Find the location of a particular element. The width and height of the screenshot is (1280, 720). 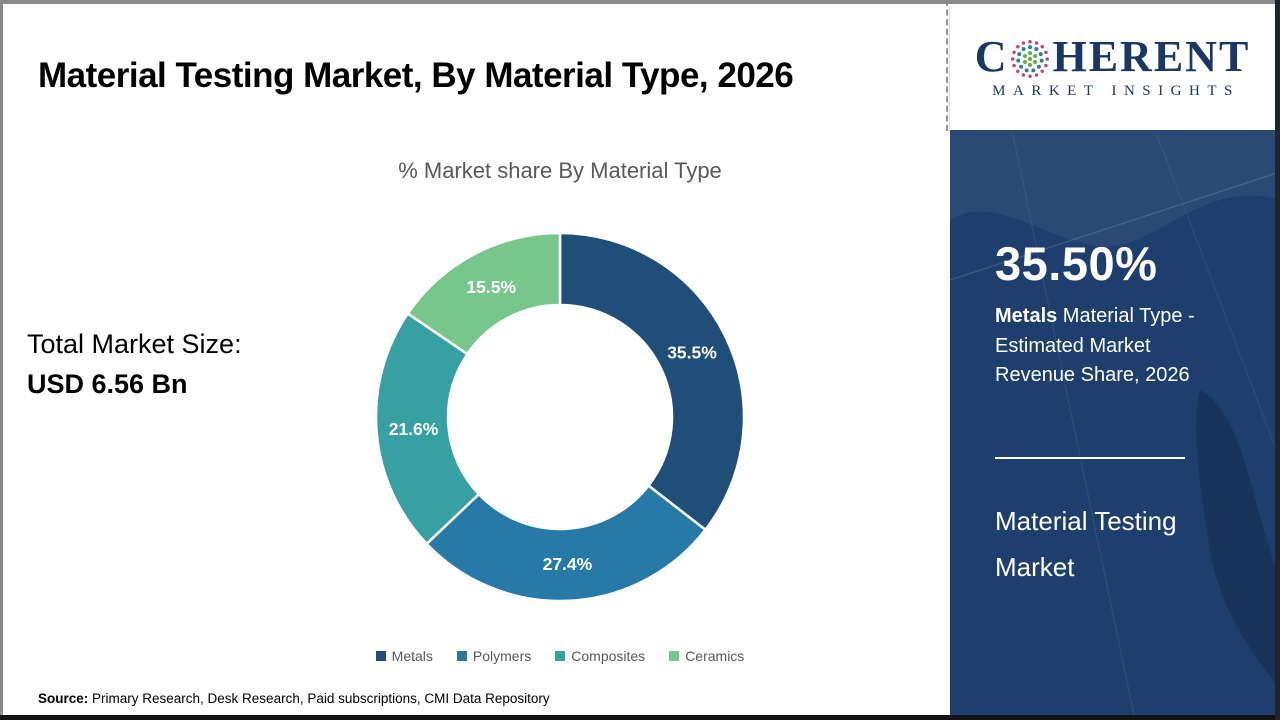

donut-segment-label-metals: 35.5% is located at coordinates (692, 352).